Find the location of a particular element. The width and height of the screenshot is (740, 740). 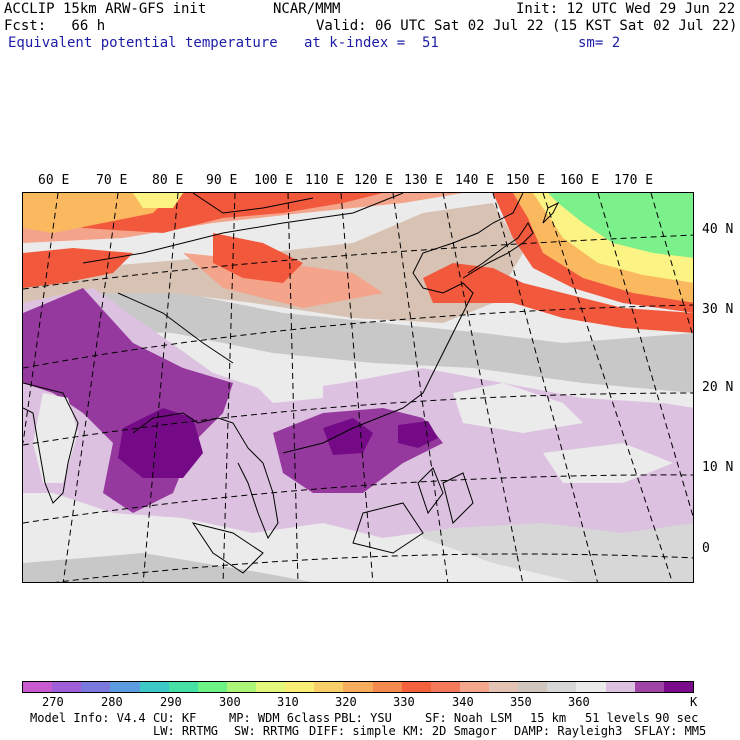

colorbar is located at coordinates (358, 687).